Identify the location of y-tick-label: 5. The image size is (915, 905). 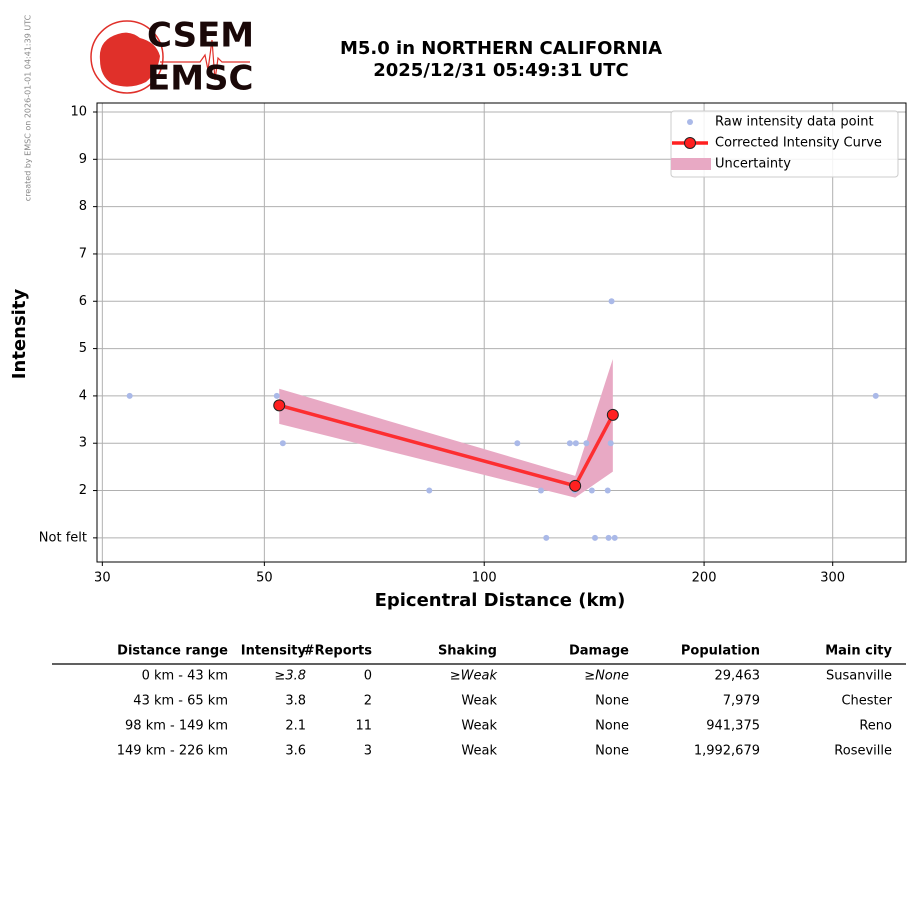
(83, 348).